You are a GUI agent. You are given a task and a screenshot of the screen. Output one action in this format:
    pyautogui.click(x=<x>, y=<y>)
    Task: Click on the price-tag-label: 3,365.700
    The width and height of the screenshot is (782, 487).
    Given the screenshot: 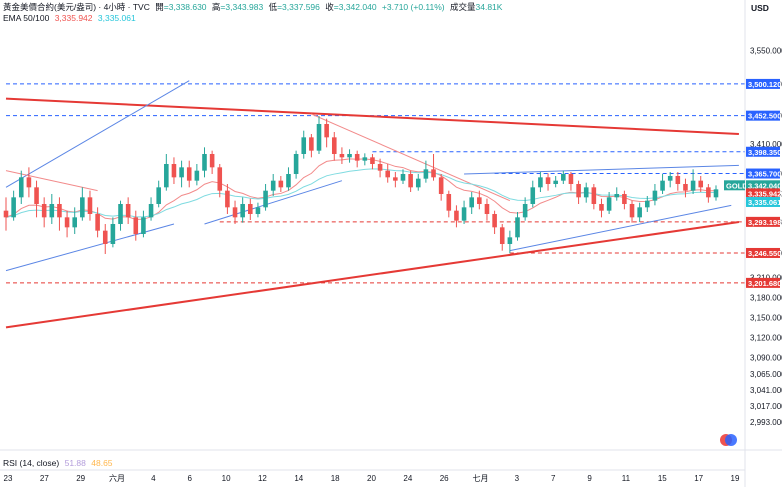 What is the action you would take?
    pyautogui.click(x=764, y=174)
    